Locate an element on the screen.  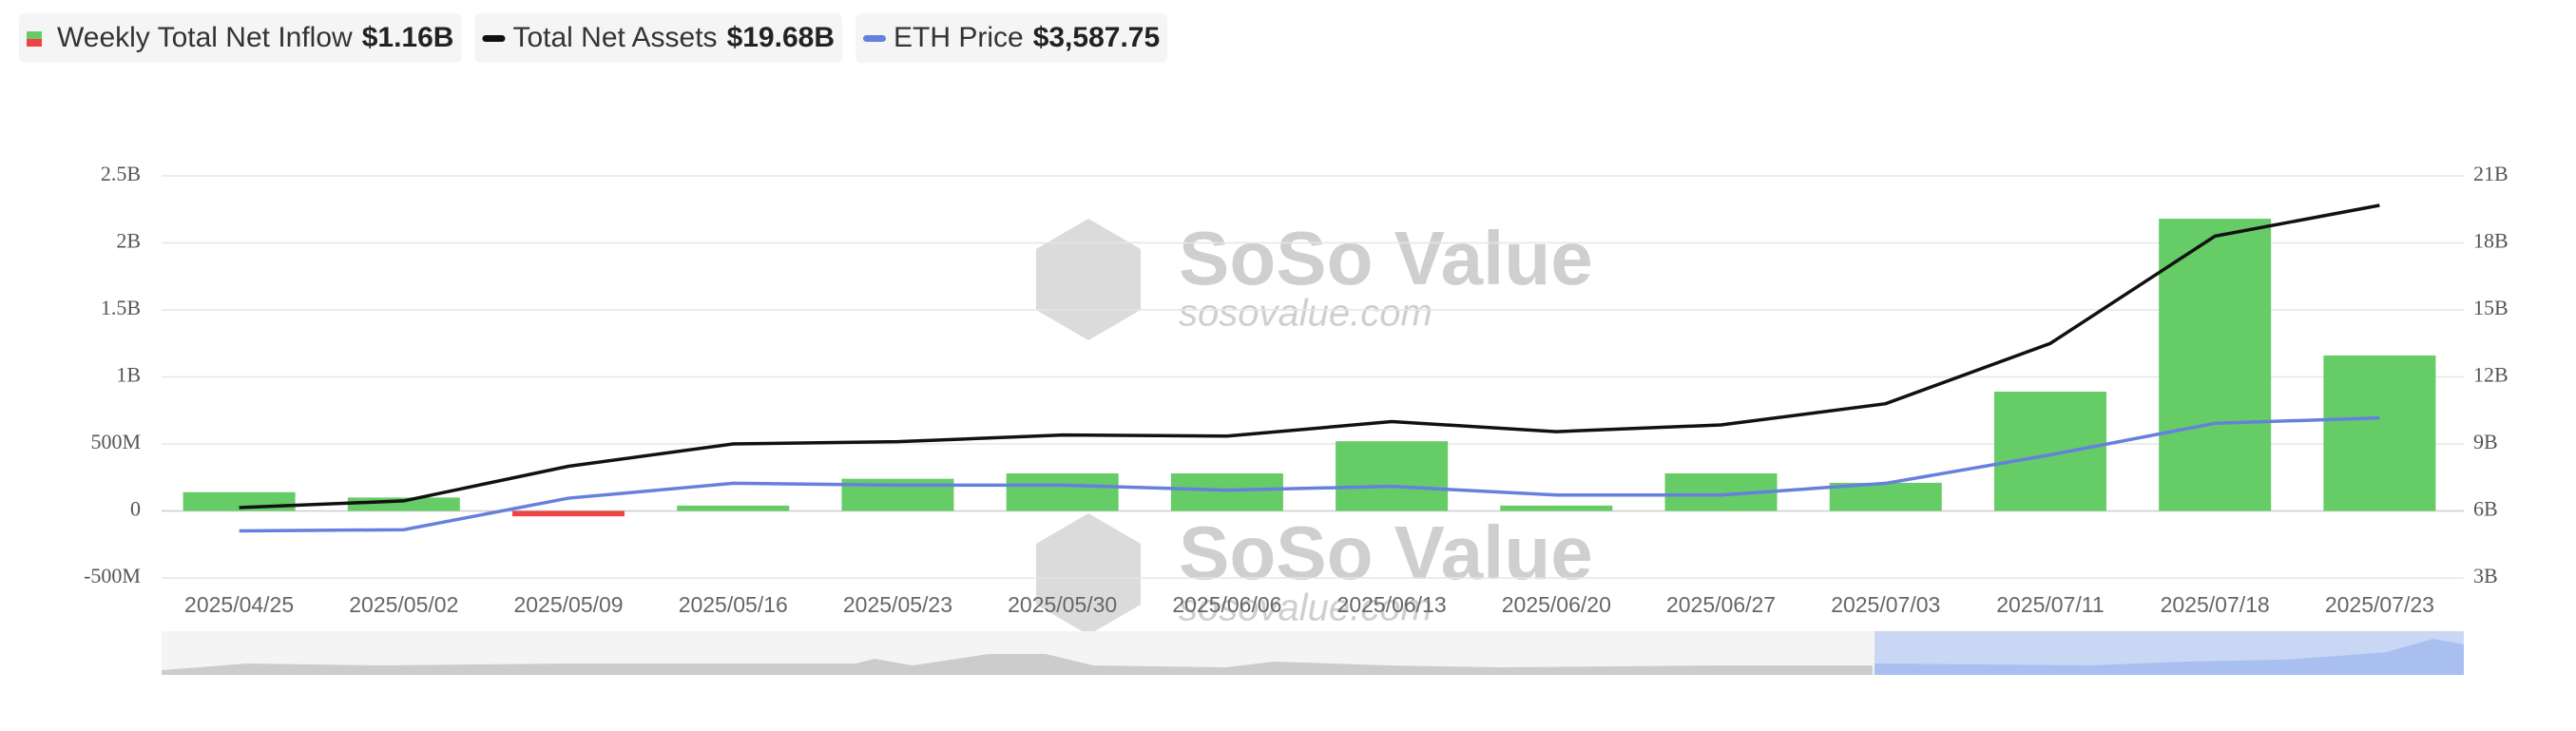
zoom-window-preview is located at coordinates (2169, 657).